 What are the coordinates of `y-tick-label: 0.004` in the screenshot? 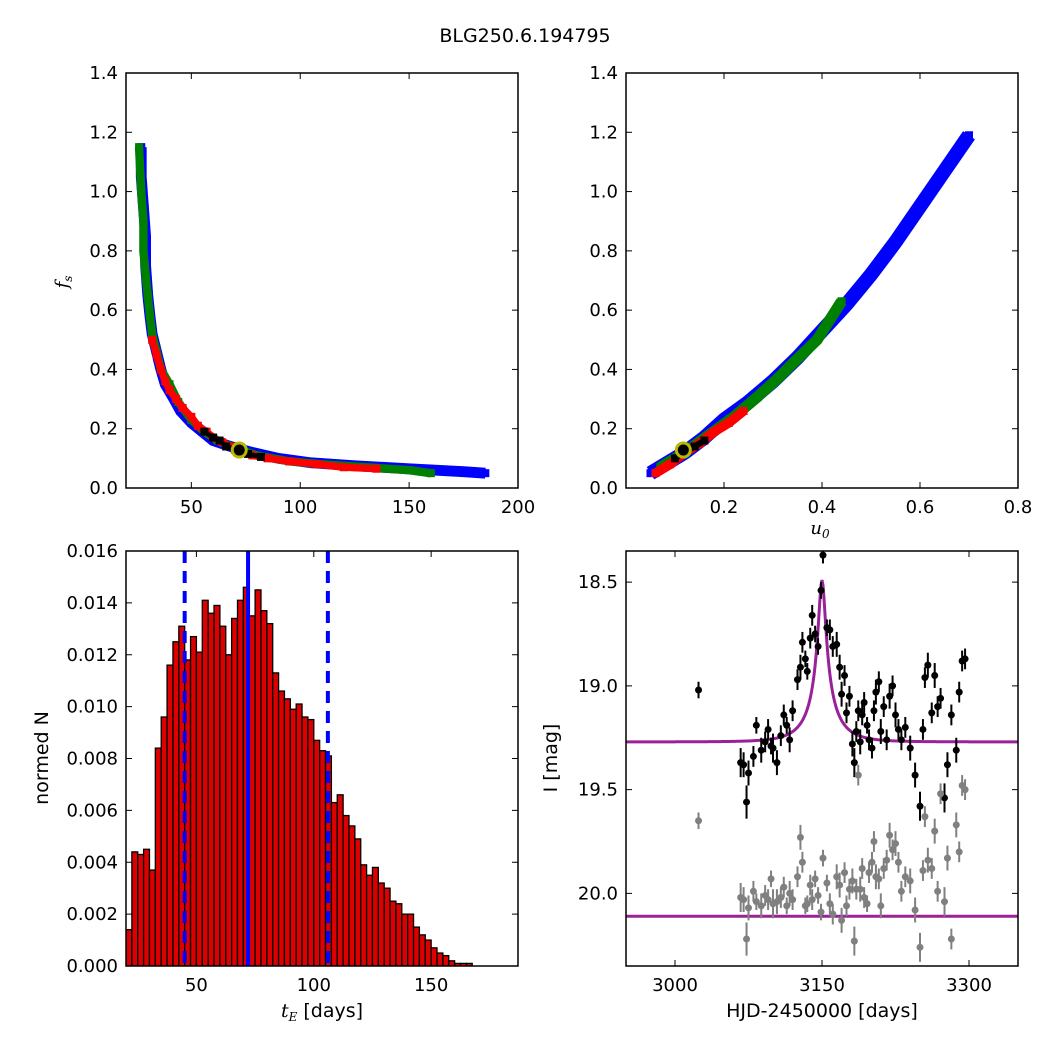 It's located at (92, 862).